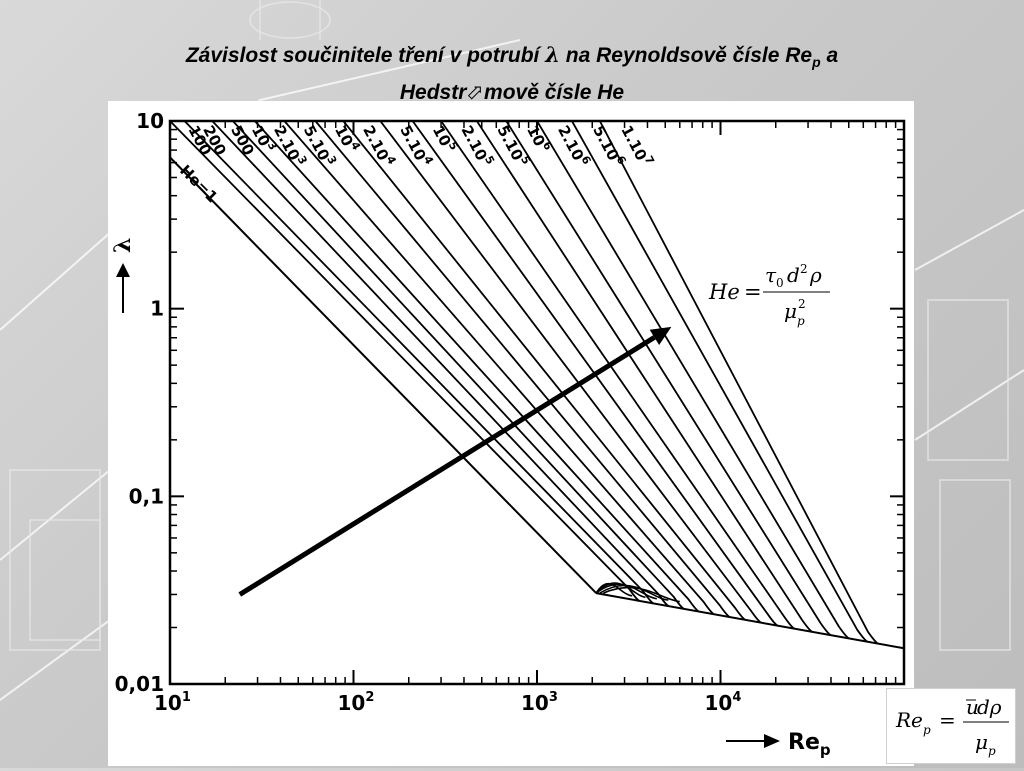  I want to click on rep-formula-num-rest: dρ, so click(989, 707).